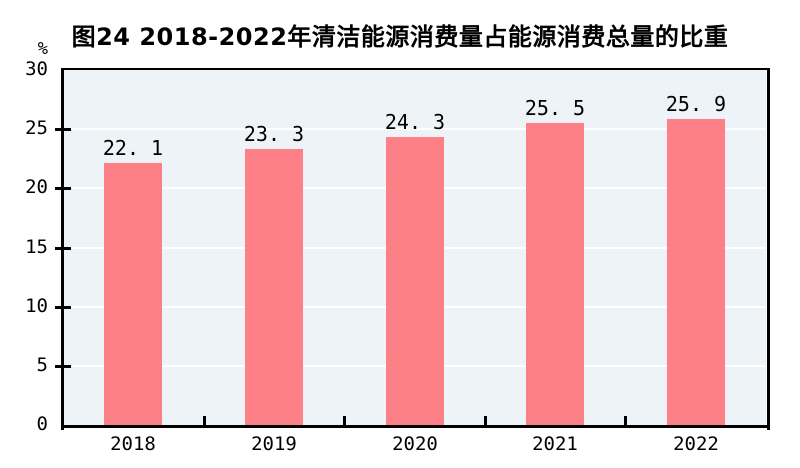 The width and height of the screenshot is (800, 468). What do you see at coordinates (555, 274) in the screenshot?
I see `bar-2021` at bounding box center [555, 274].